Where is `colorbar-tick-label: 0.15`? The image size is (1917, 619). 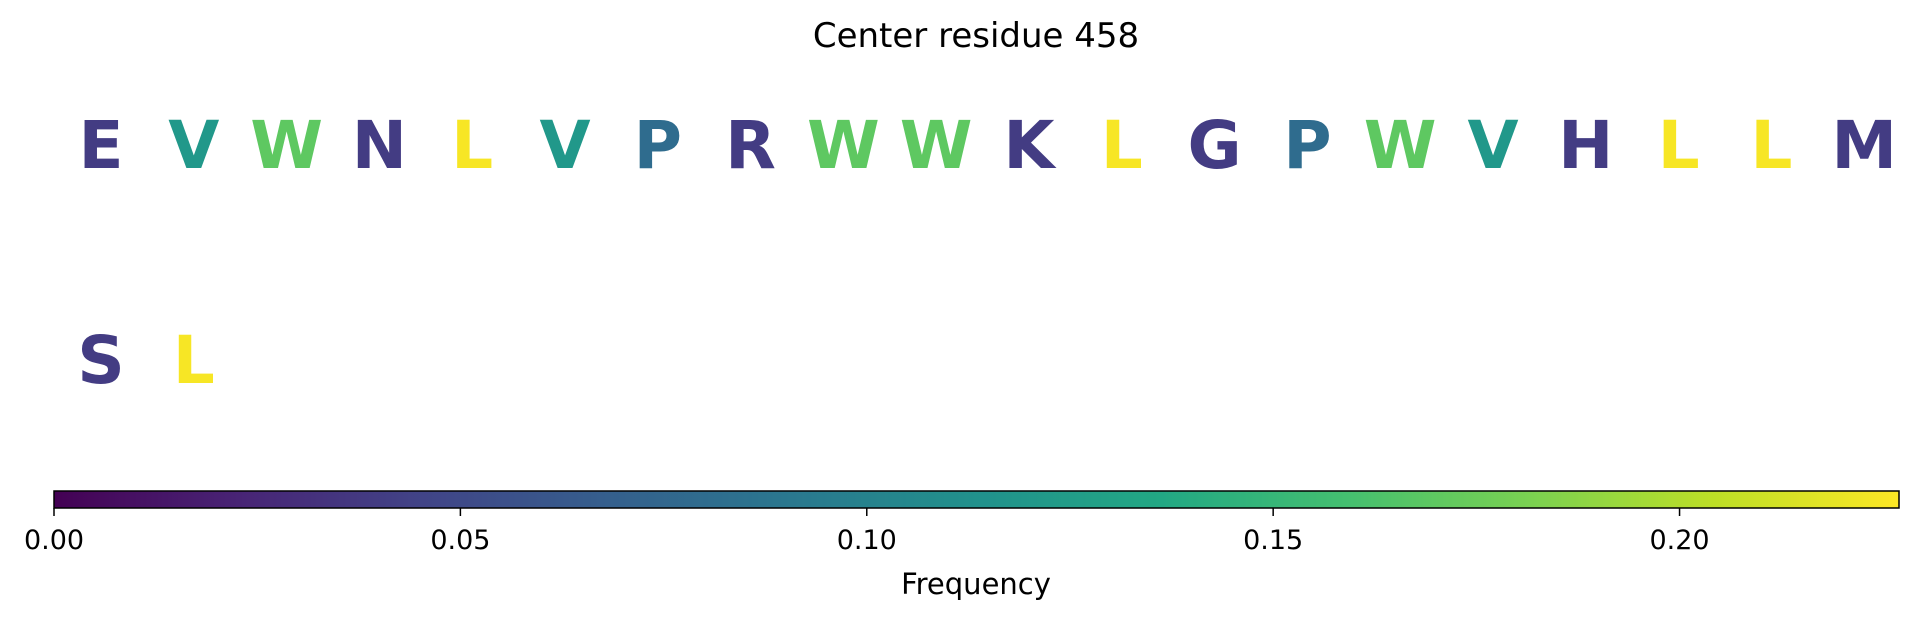 colorbar-tick-label: 0.15 is located at coordinates (1273, 540).